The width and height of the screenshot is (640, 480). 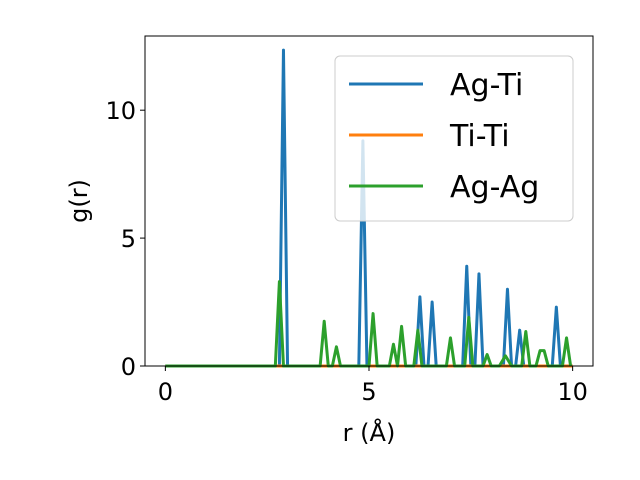 What do you see at coordinates (486, 85) in the screenshot?
I see `legend-label-ag-ti: Ag-Ti` at bounding box center [486, 85].